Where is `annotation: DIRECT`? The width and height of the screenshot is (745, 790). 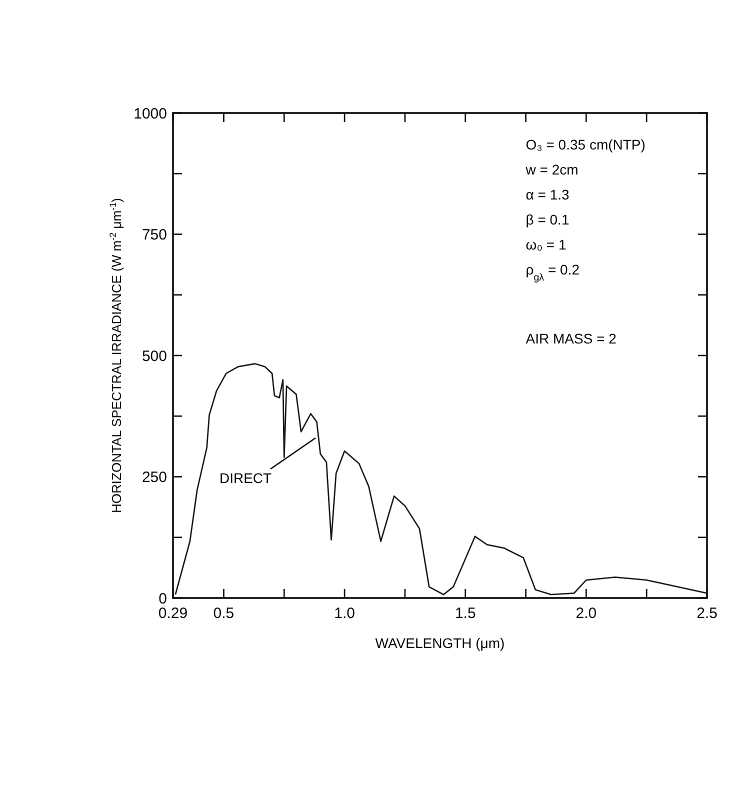
annotation: DIRECT is located at coordinates (246, 478).